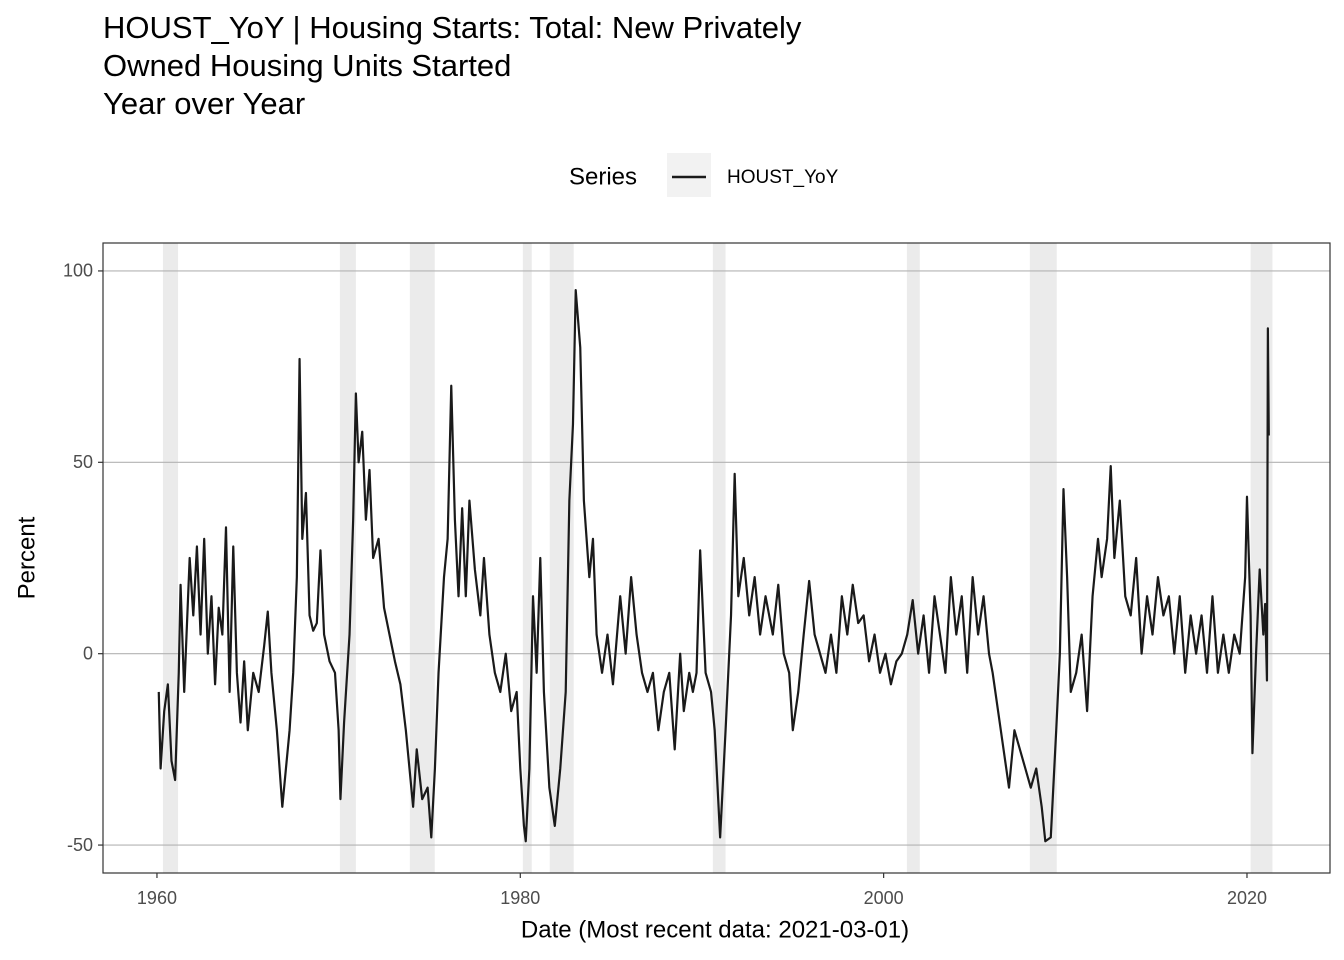 The height and width of the screenshot is (960, 1344). I want to click on chart-title: Year over Year, so click(204, 103).